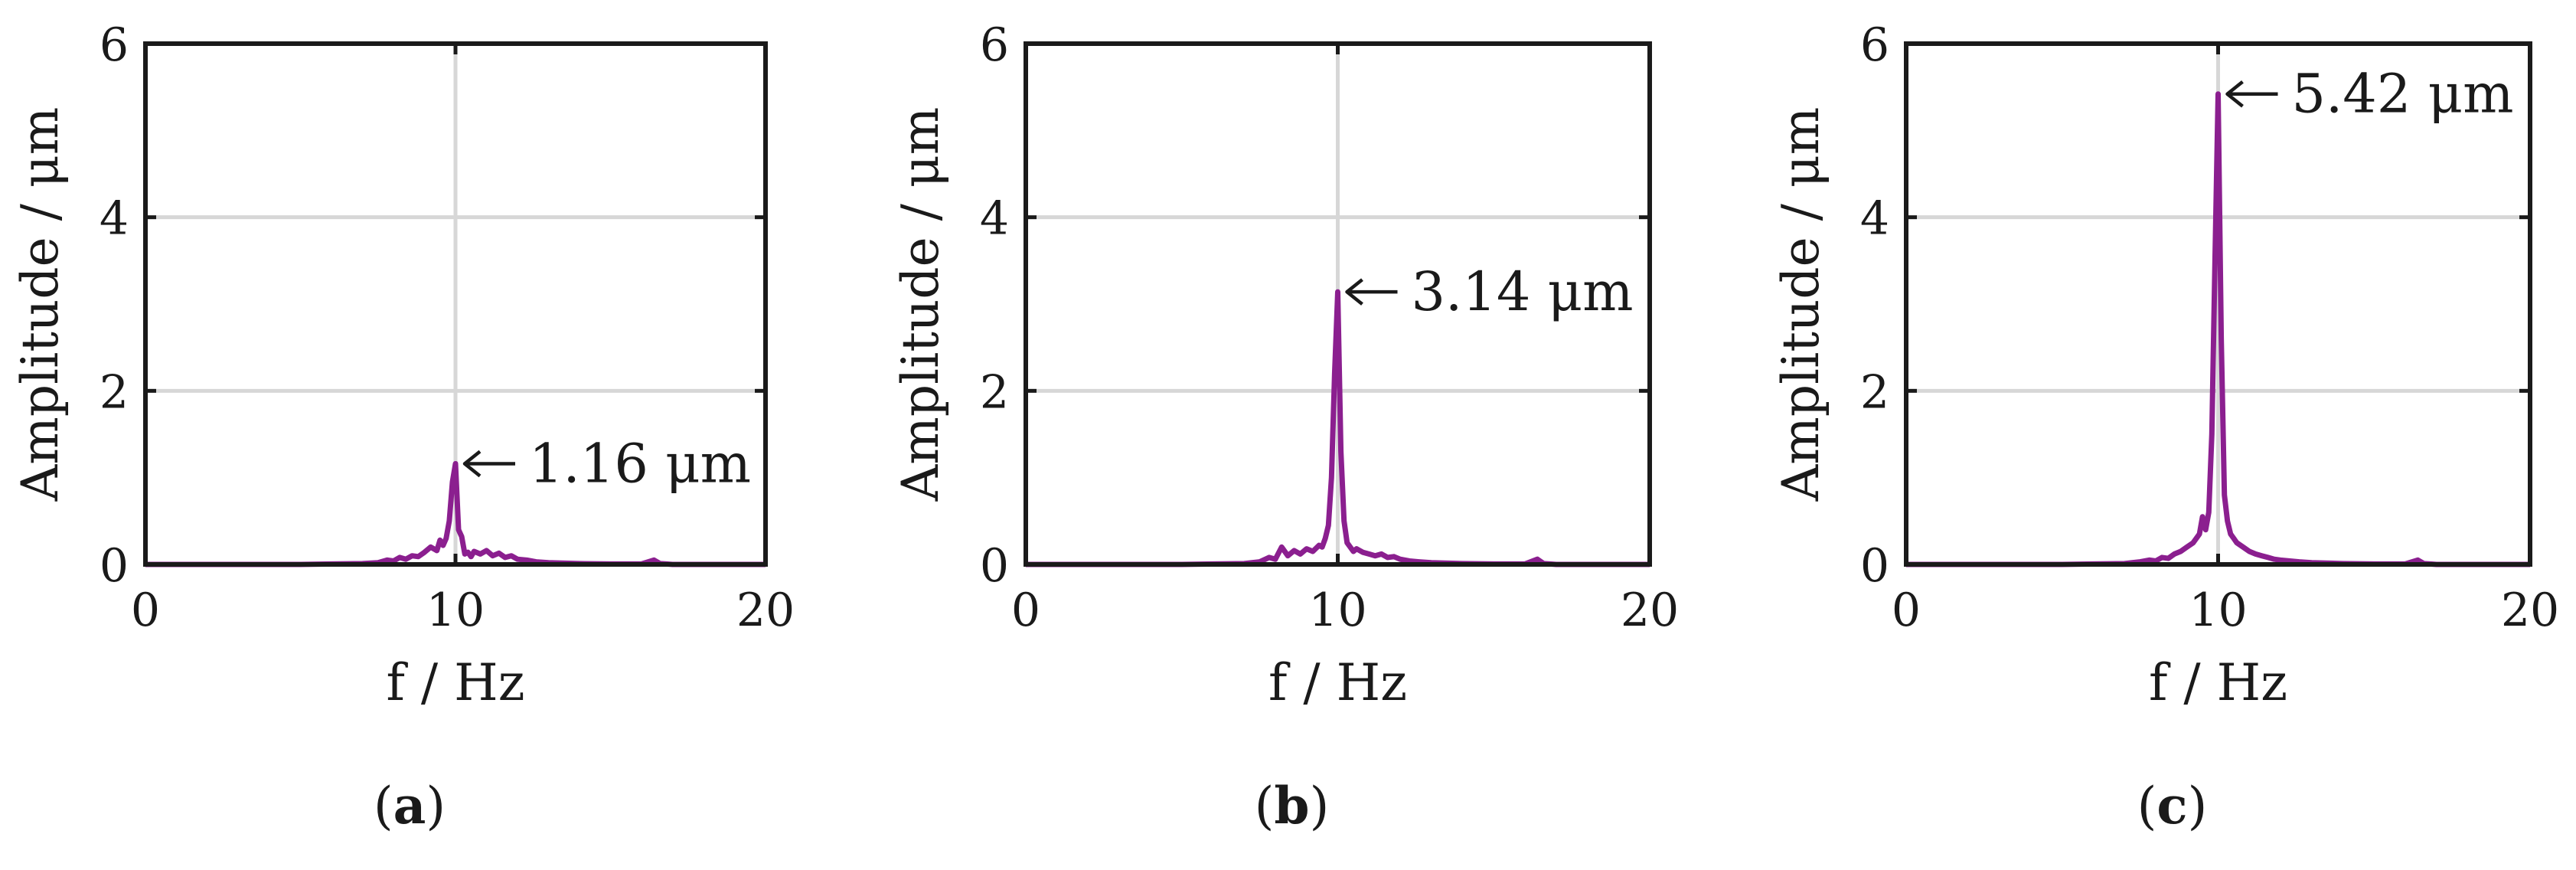 The image size is (2576, 870). I want to click on panel-label: (c), so click(2172, 806).